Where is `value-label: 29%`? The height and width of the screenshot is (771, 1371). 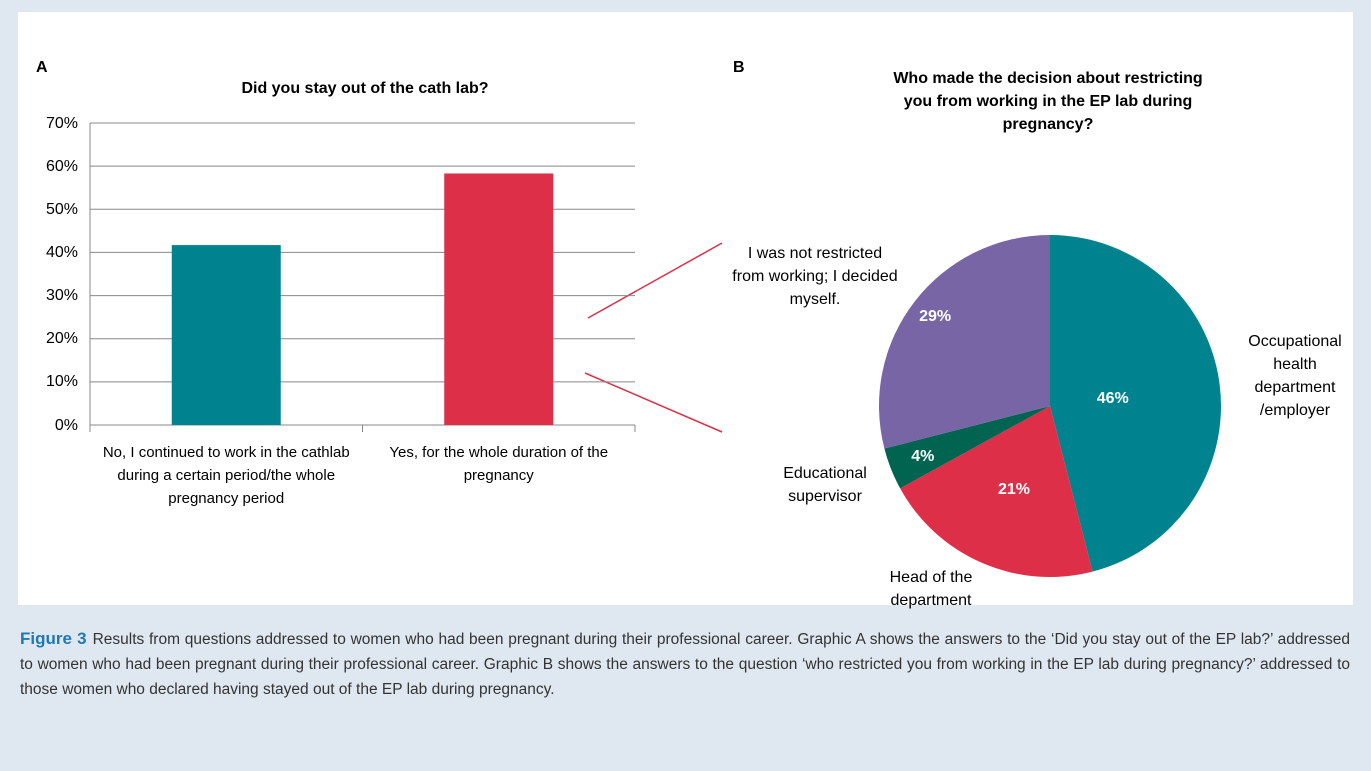
value-label: 29% is located at coordinates (935, 317).